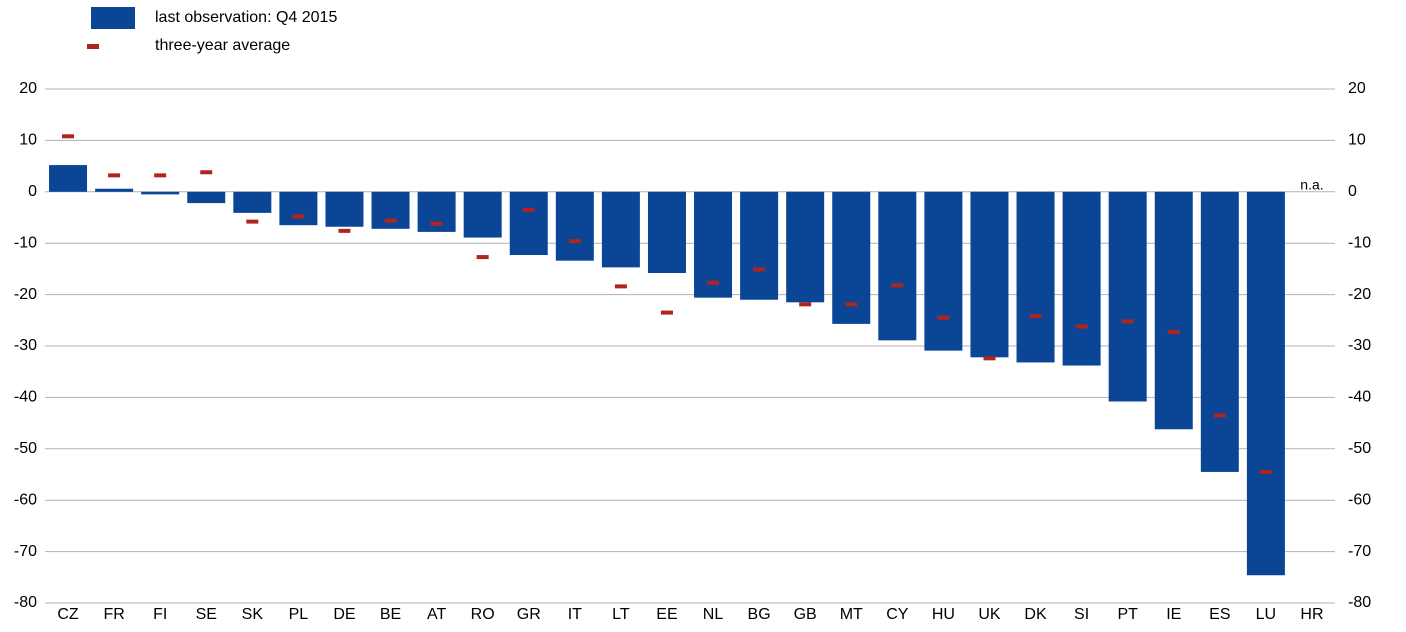 The height and width of the screenshot is (632, 1406). I want to click on y2-tick-label: -20, so click(1359, 294).